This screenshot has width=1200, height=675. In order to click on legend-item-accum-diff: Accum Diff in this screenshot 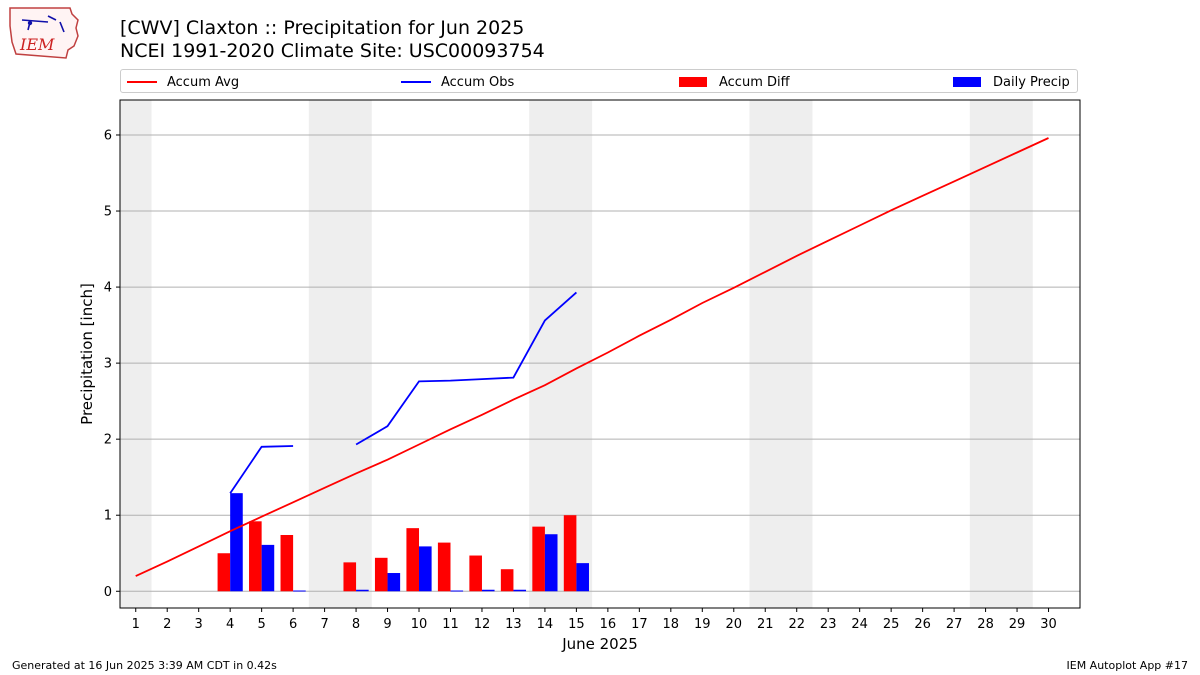, I will do `click(734, 82)`.